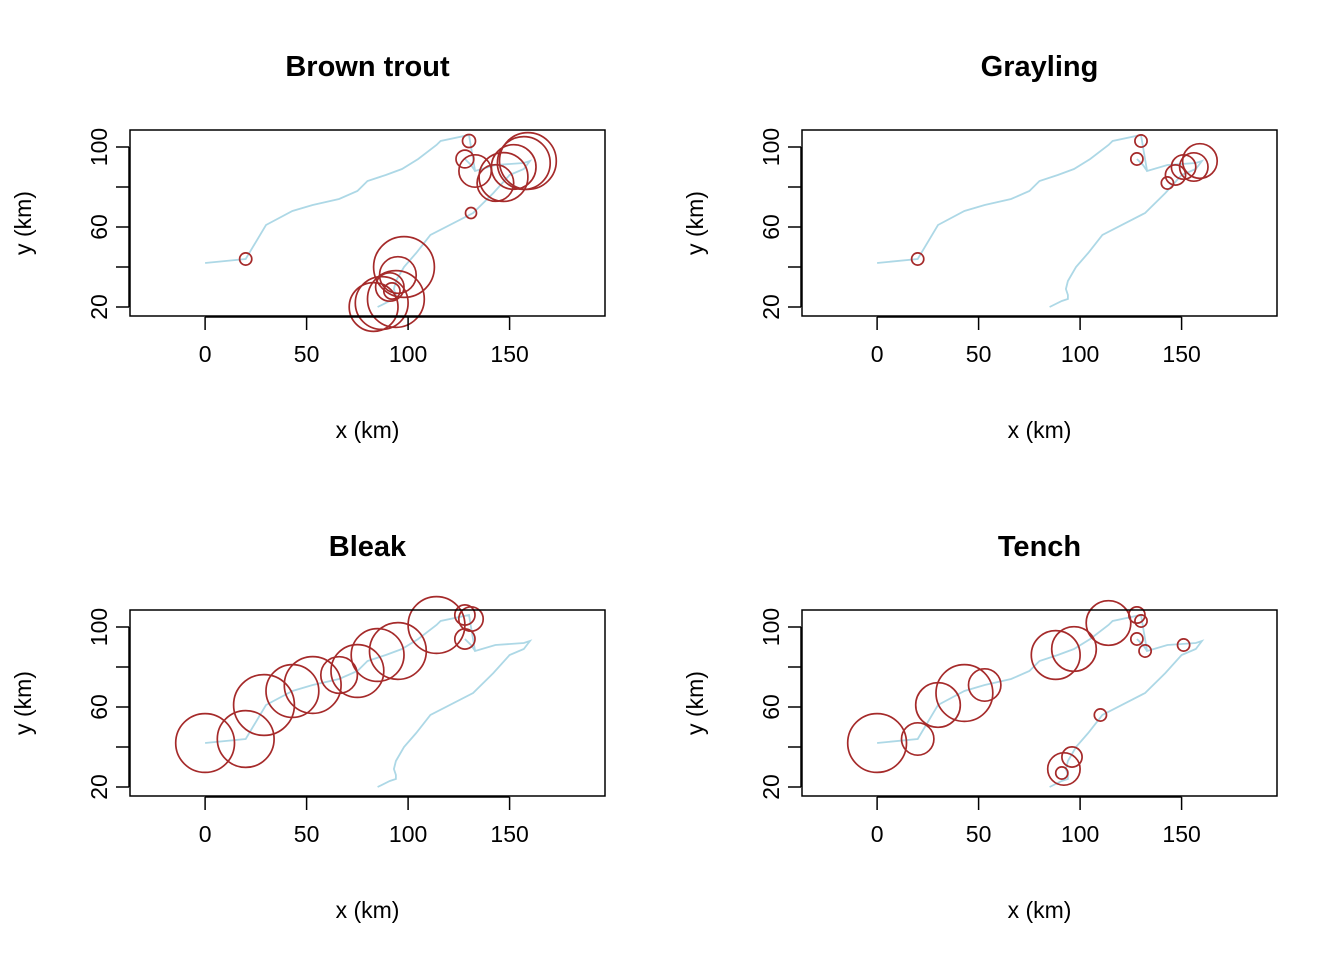  Describe the element at coordinates (367, 67) in the screenshot. I see `panel-title: Brown trout` at that location.